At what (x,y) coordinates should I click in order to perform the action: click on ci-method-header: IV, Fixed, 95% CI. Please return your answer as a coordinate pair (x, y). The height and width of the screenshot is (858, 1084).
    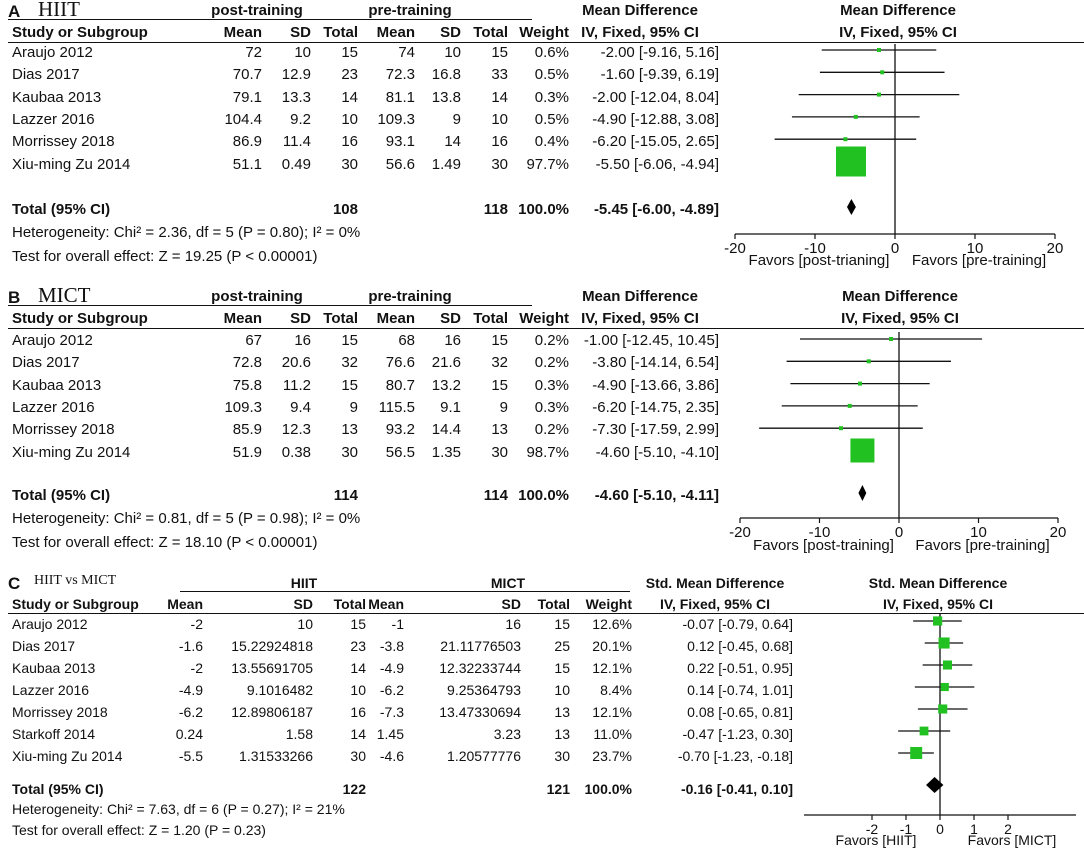
    Looking at the image, I should click on (640, 318).